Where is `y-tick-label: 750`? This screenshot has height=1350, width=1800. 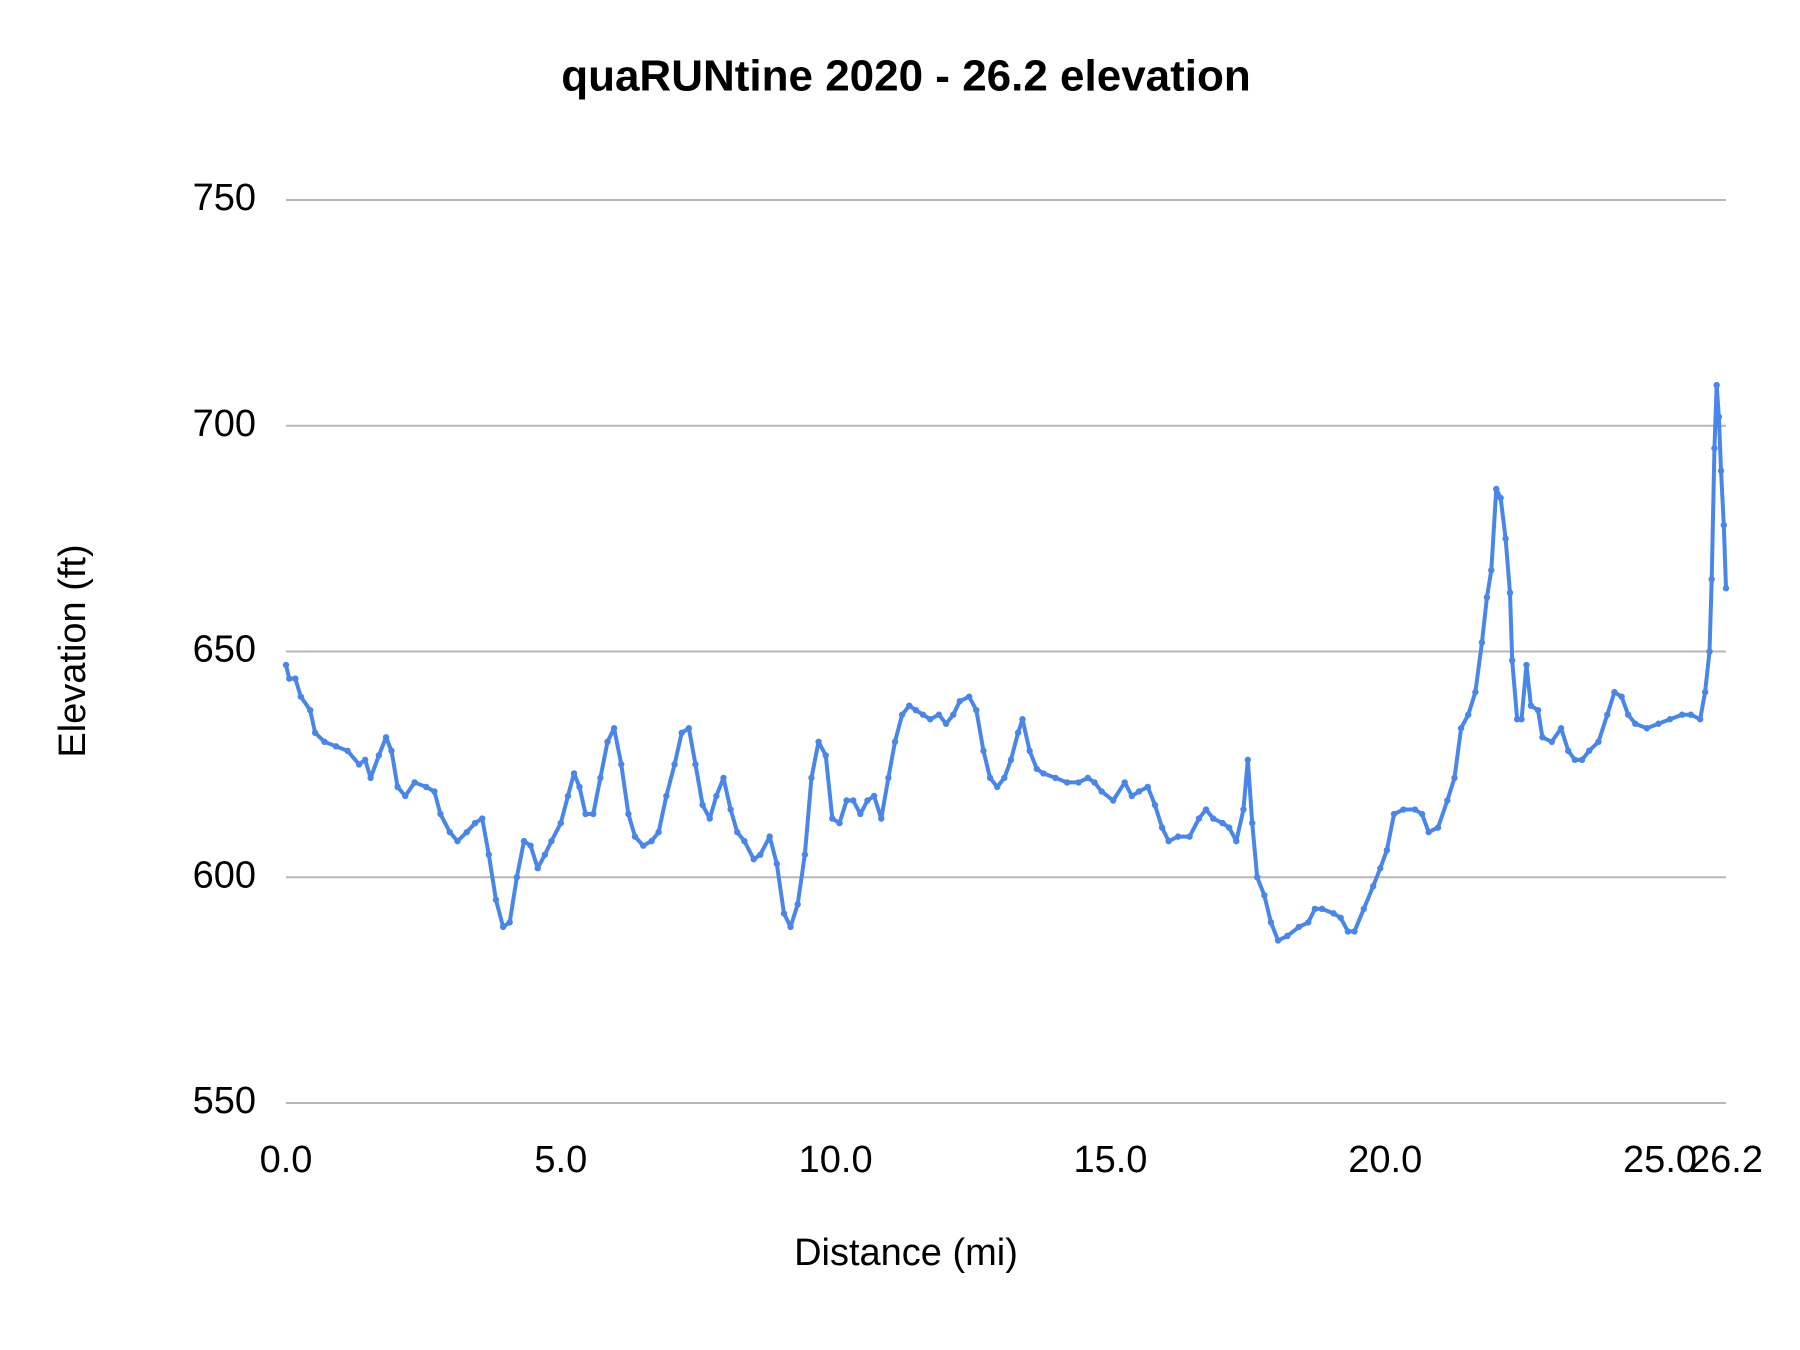 y-tick-label: 750 is located at coordinates (224, 198).